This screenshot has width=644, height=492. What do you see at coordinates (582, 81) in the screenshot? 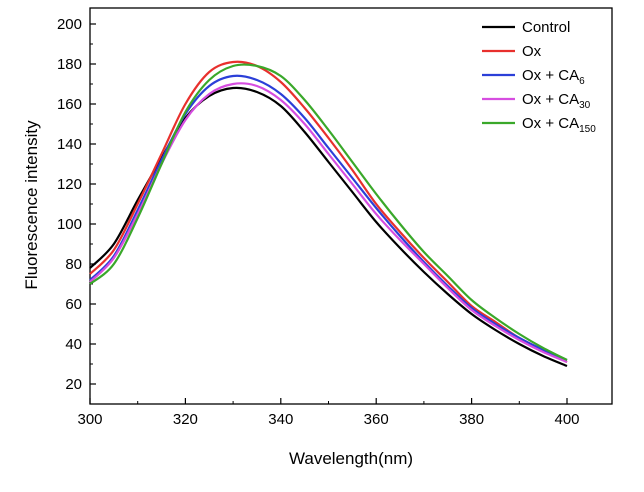
I see `legend-label-subscript: 6` at bounding box center [582, 81].